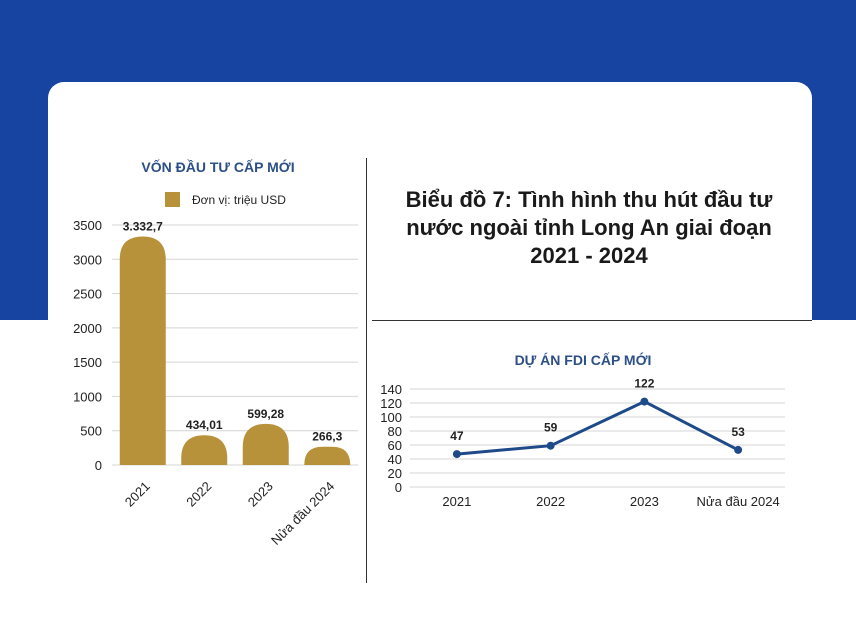  What do you see at coordinates (87, 396) in the screenshot?
I see `y-tick-label: 1000` at bounding box center [87, 396].